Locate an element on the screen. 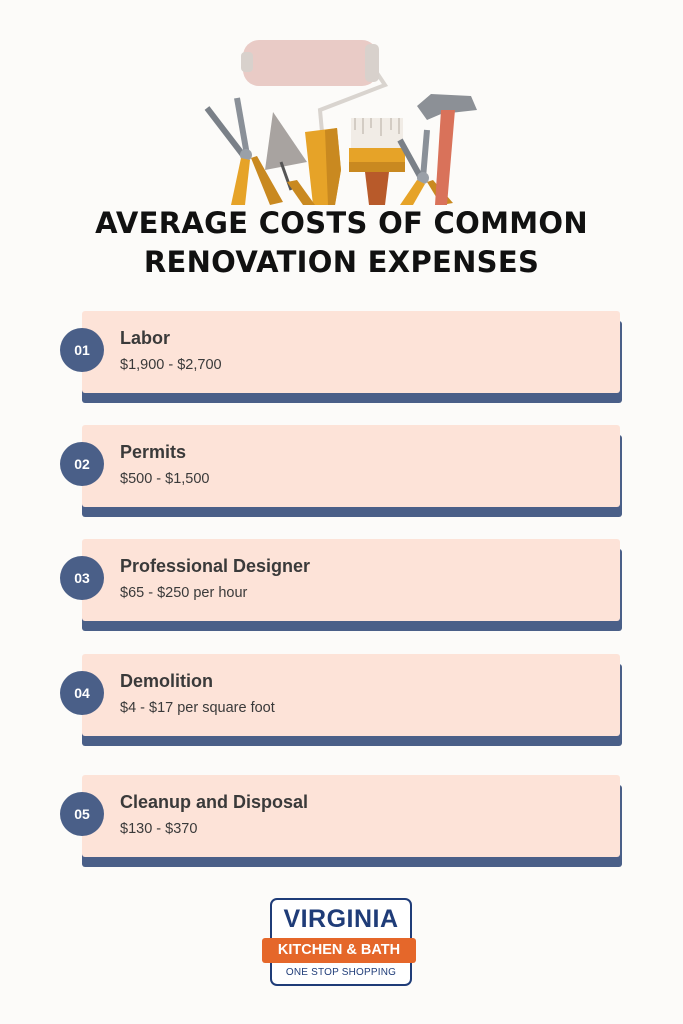 Image resolution: width=683 pixels, height=1024 pixels. logo-line-virginia: VIRGINIA is located at coordinates (341, 919).